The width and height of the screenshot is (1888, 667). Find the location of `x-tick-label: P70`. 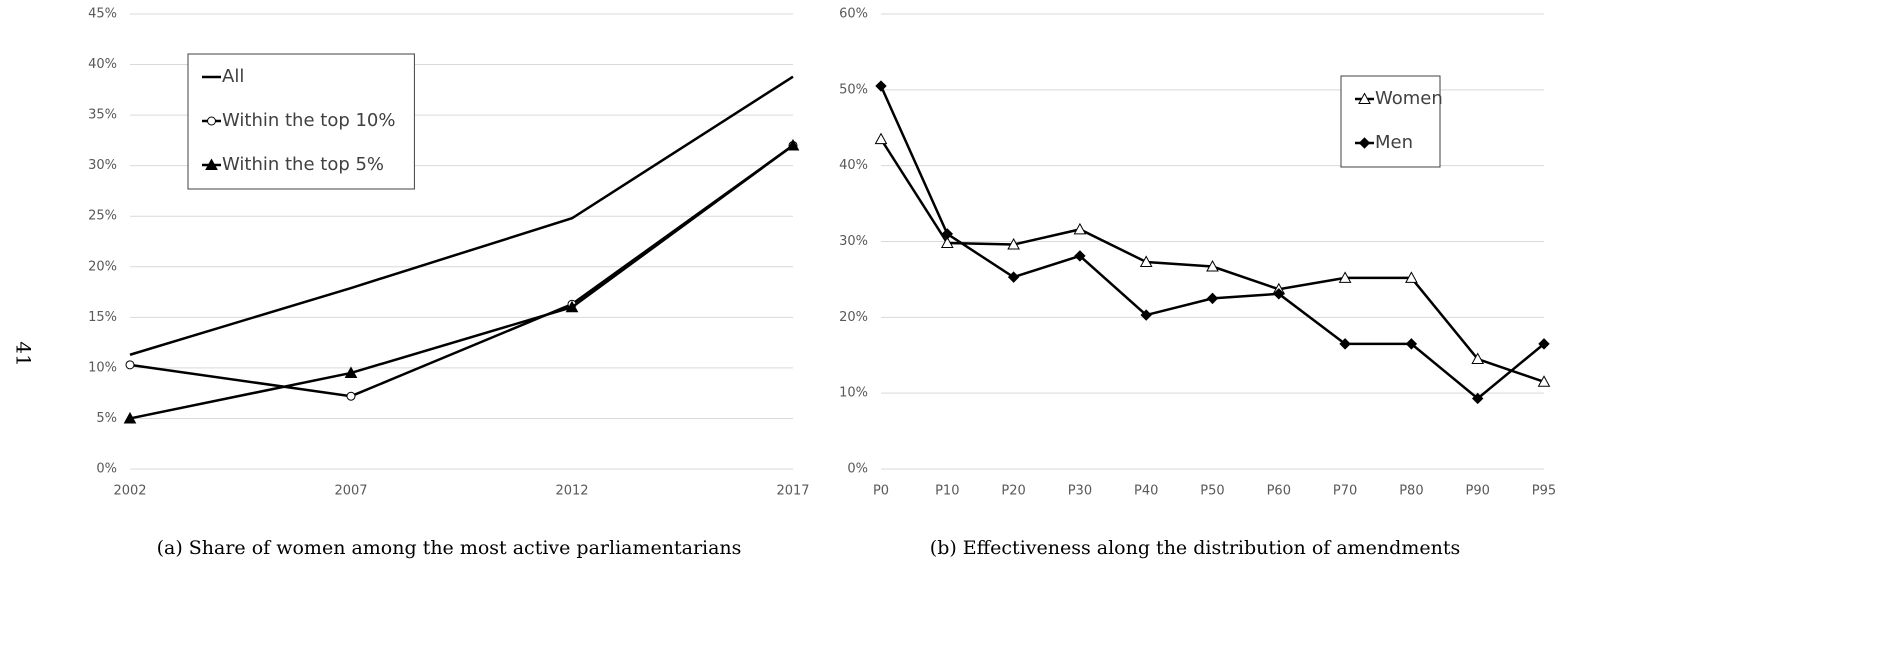

x-tick-label: P70 is located at coordinates (1345, 491).